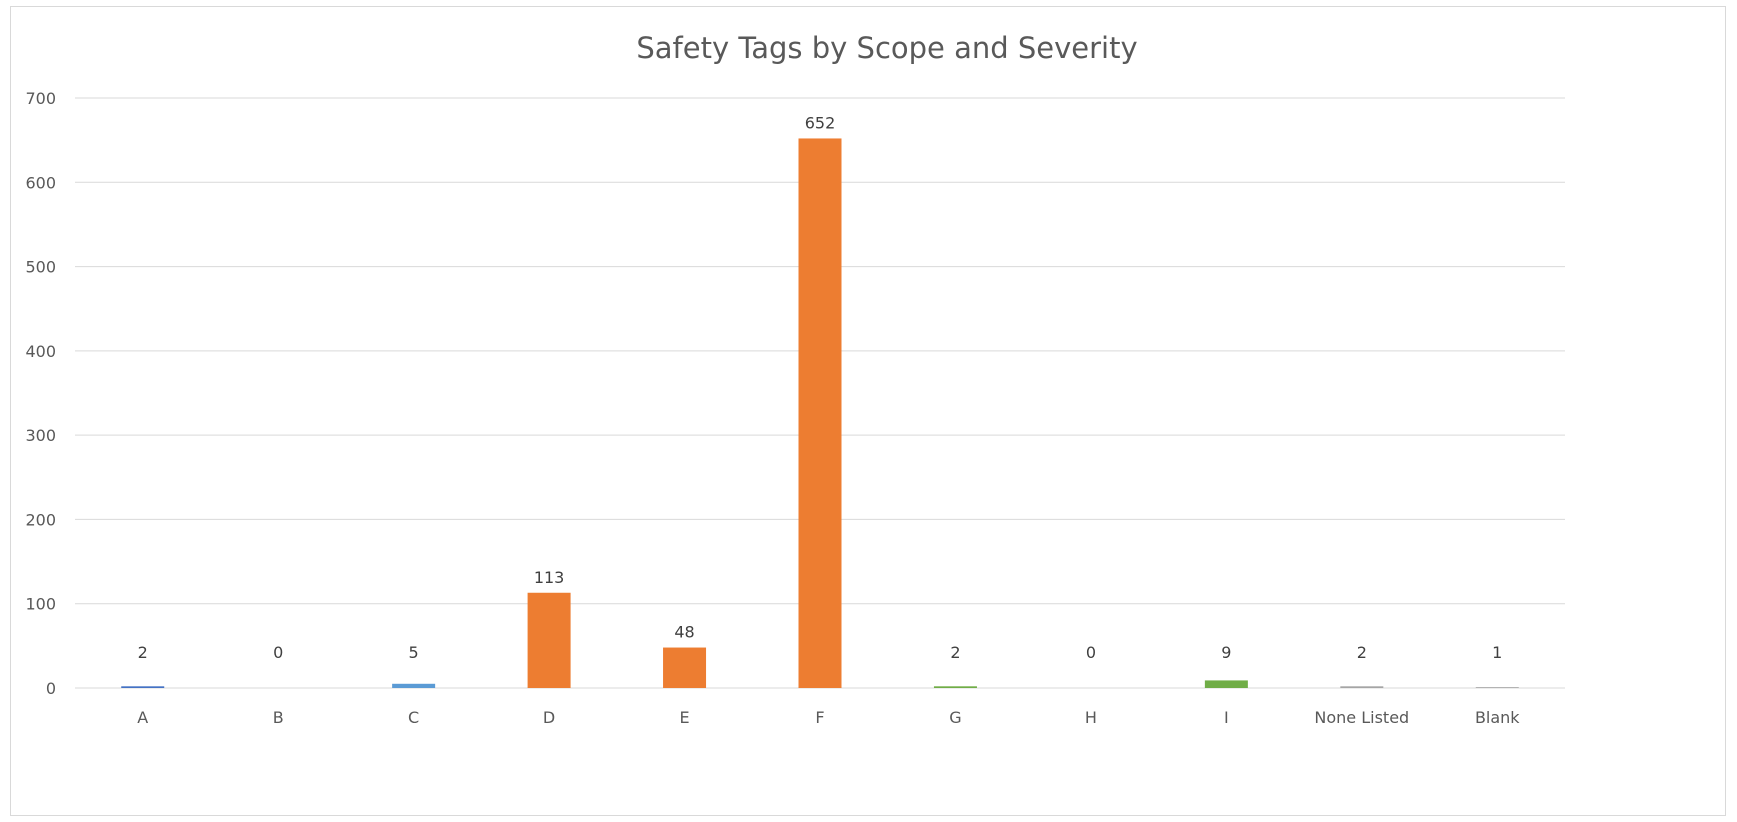  Describe the element at coordinates (278, 717) in the screenshot. I see `x-category-label: B` at that location.